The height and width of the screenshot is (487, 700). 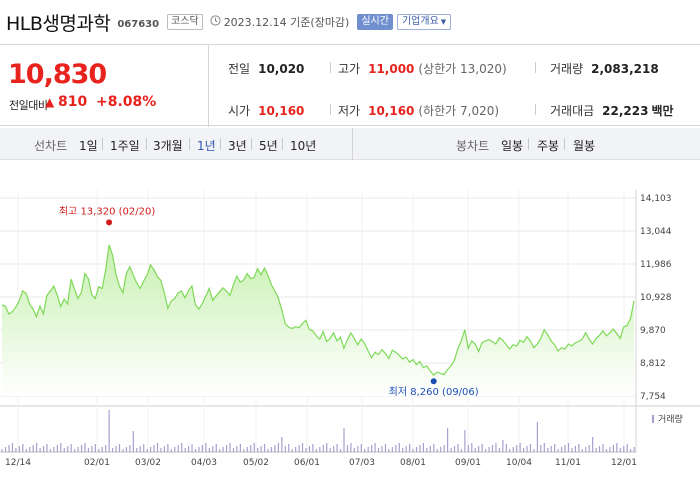 What do you see at coordinates (624, 463) in the screenshot?
I see `x-tick-label: 12/01` at bounding box center [624, 463].